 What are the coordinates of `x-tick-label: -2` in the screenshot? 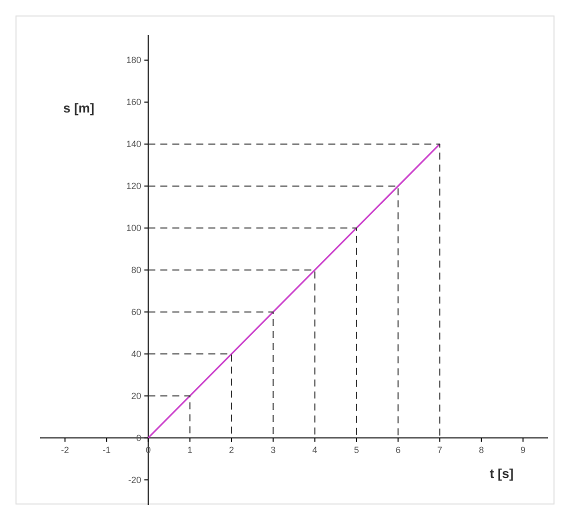 It's located at (64, 449).